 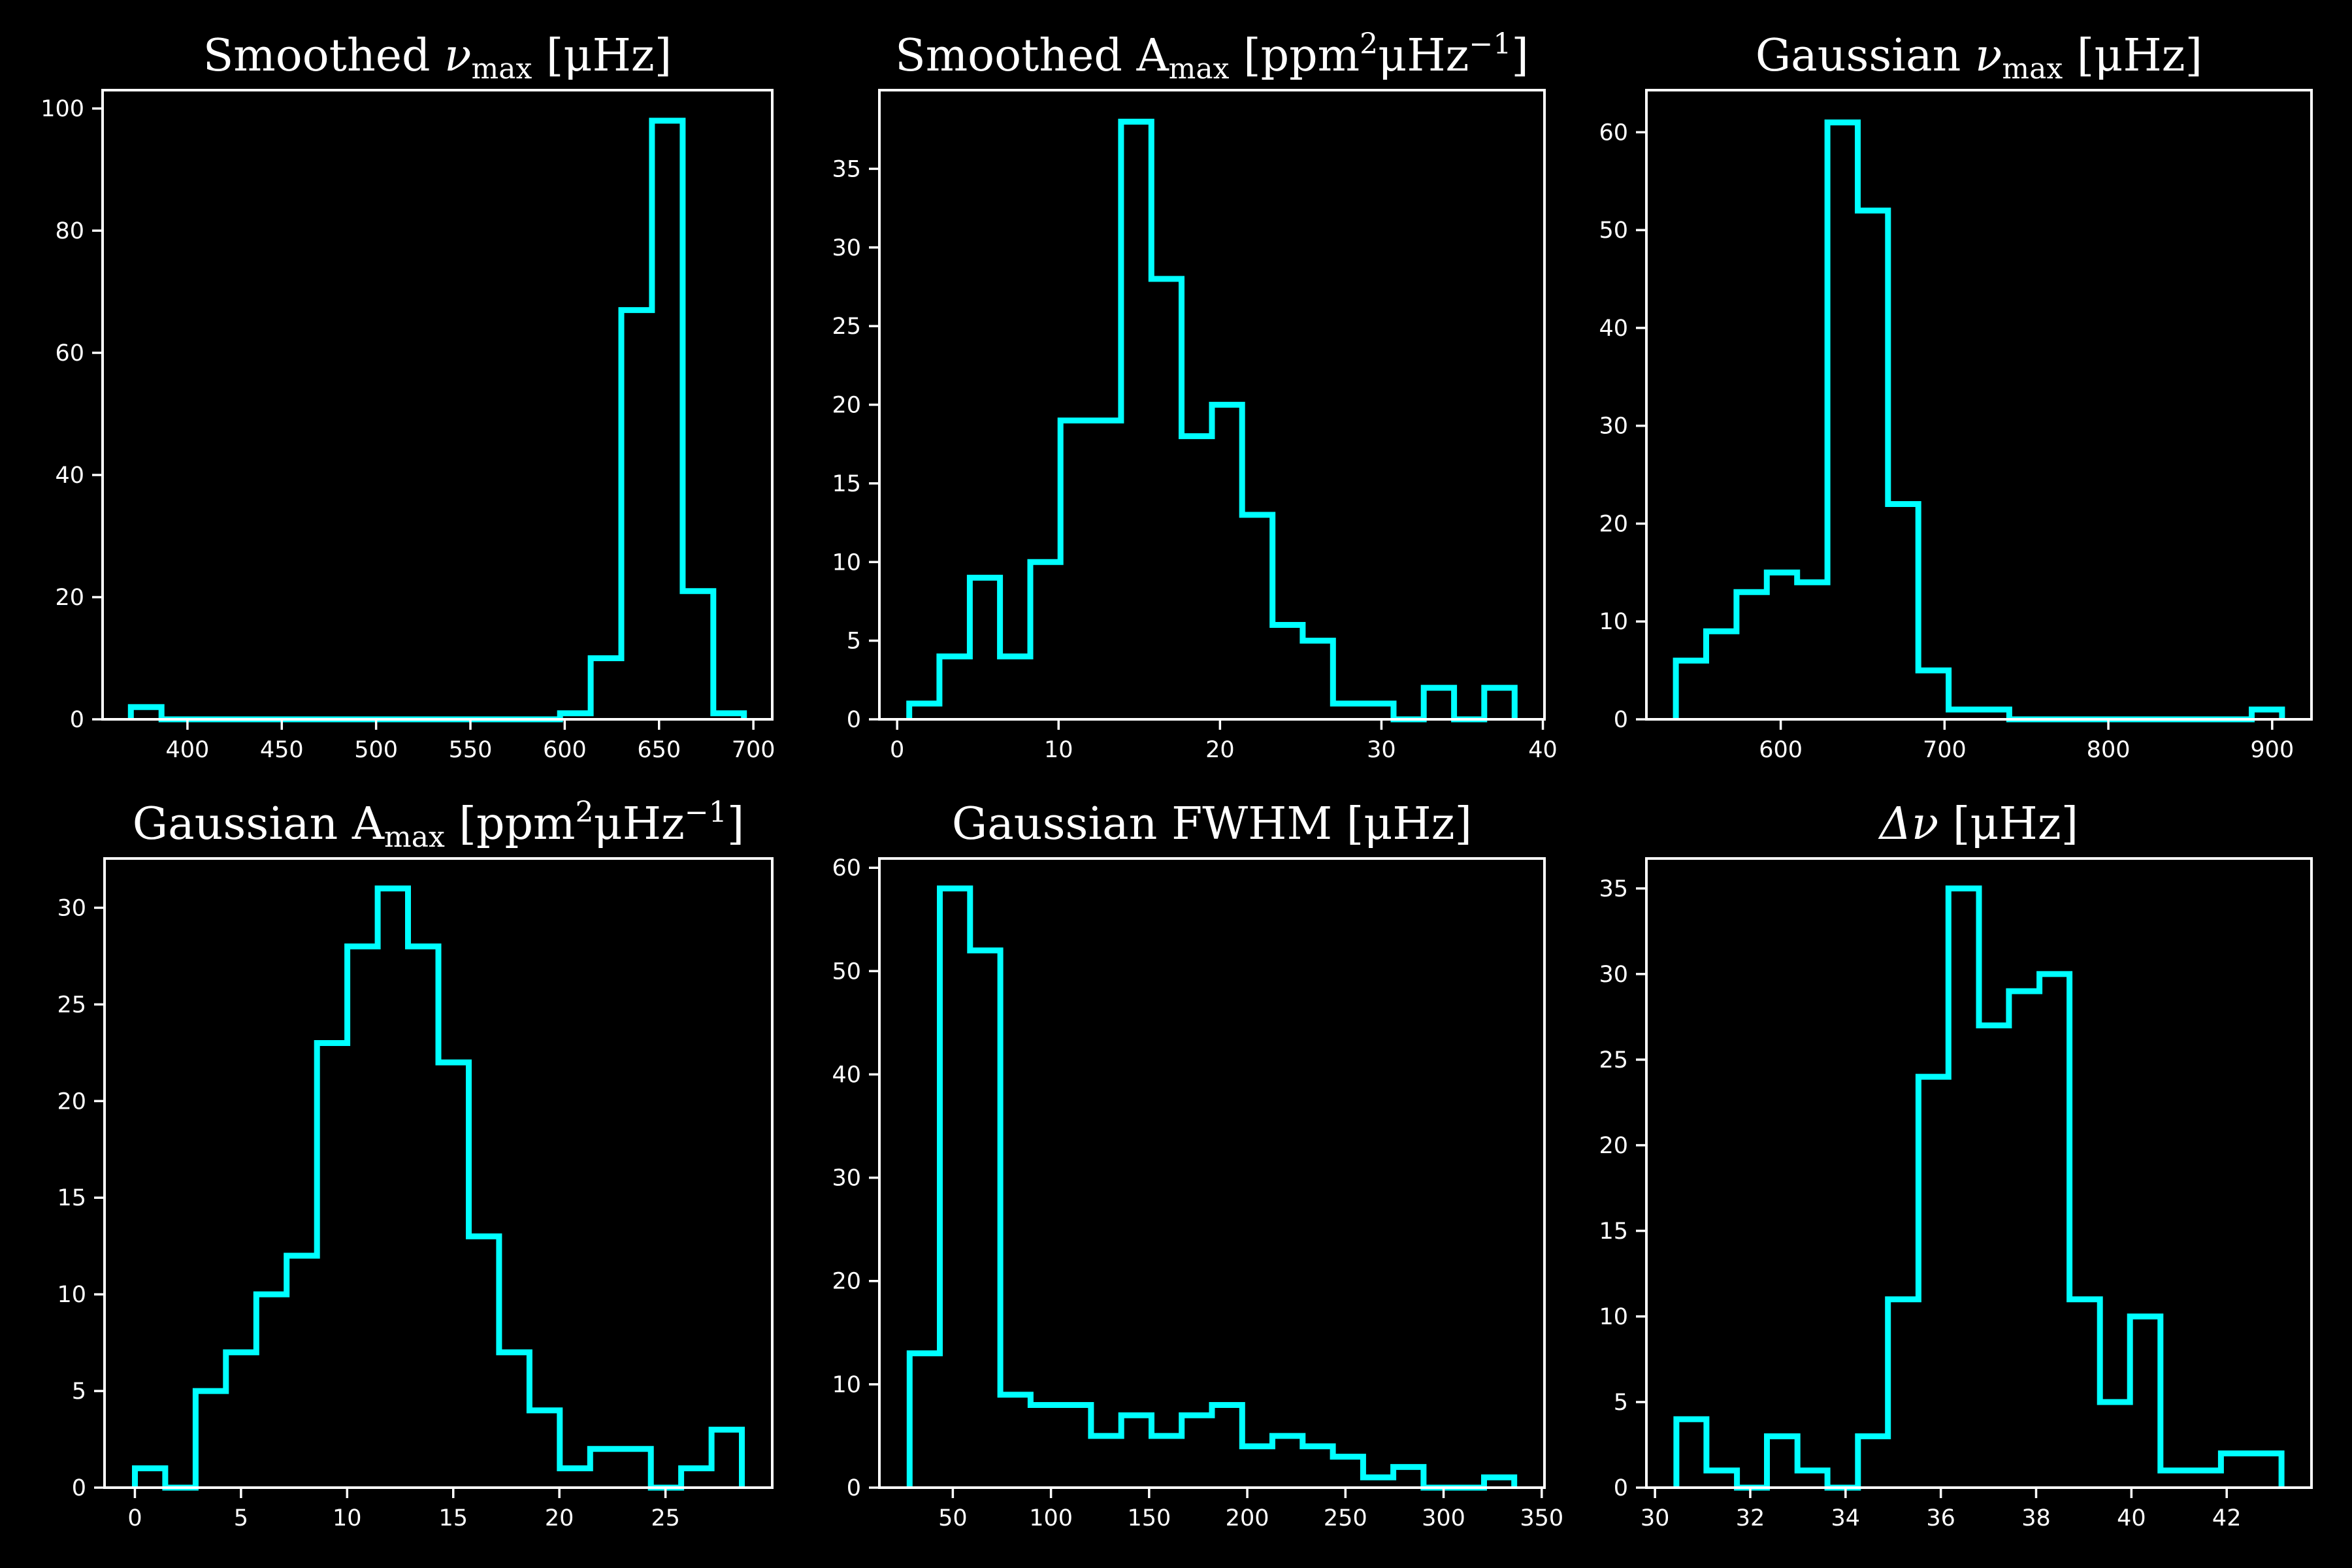 What do you see at coordinates (1220, 750) in the screenshot?
I see `x-tick-label: 20` at bounding box center [1220, 750].